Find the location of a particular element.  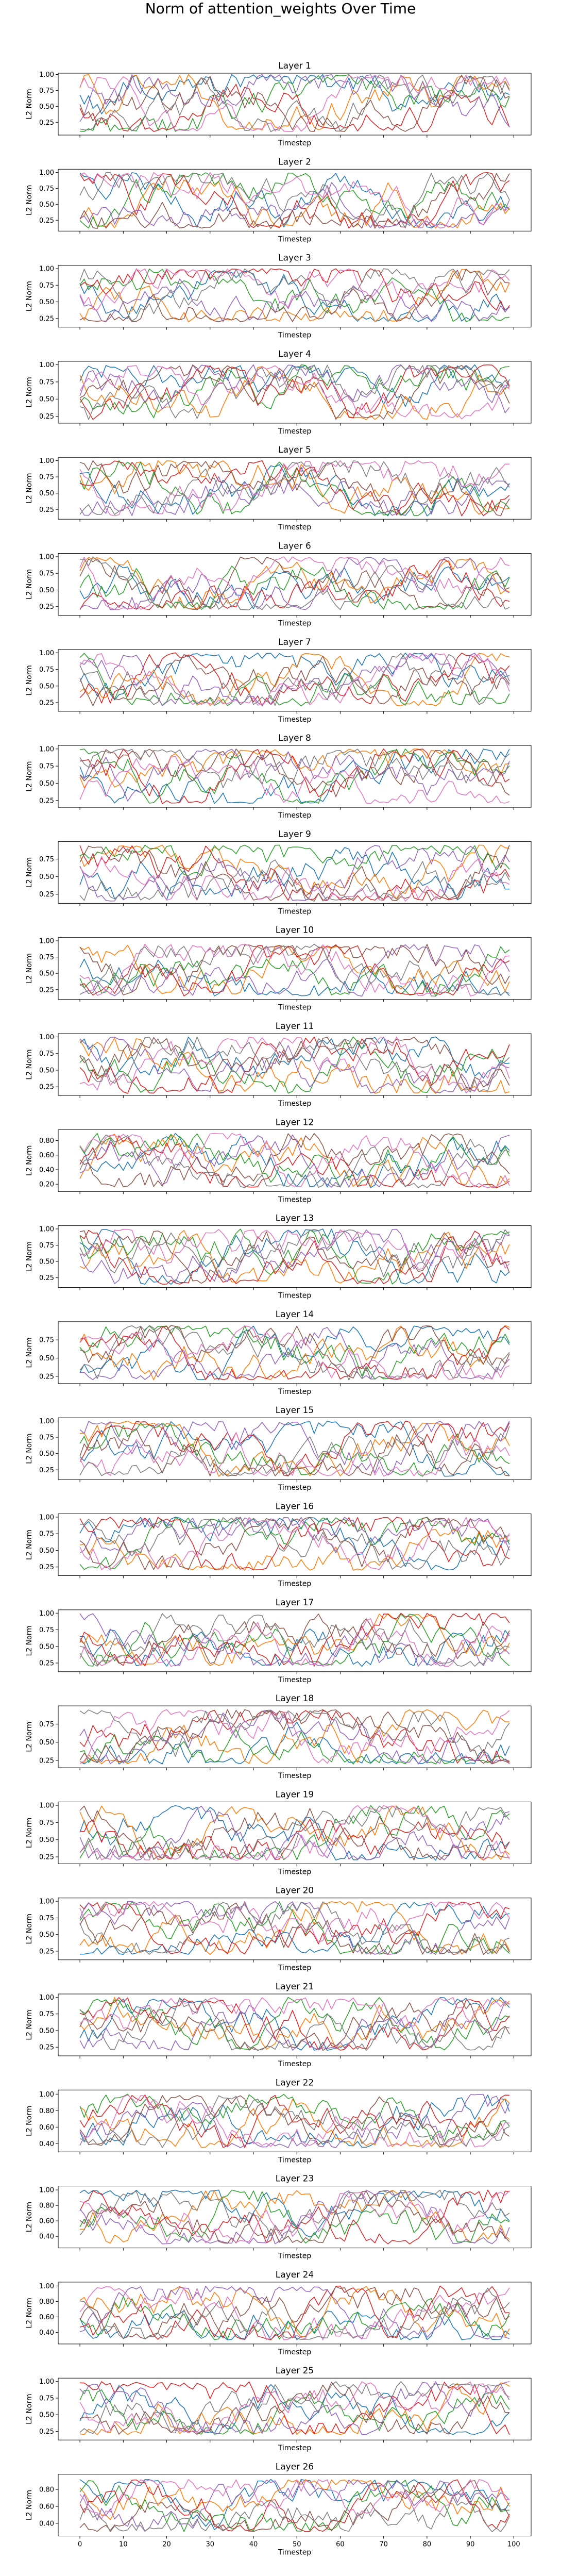

subplot-title: Layer 20 is located at coordinates (295, 1891).